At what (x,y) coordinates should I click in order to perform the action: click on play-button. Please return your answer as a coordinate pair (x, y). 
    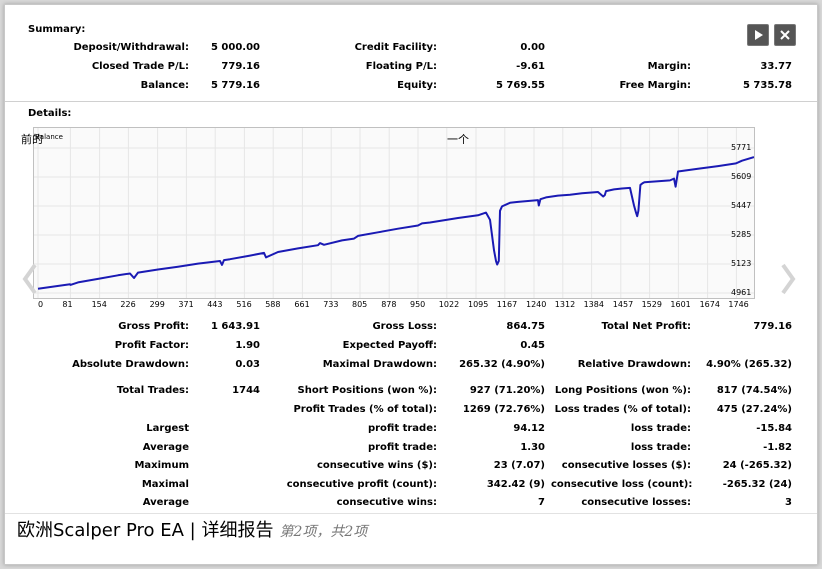
    Looking at the image, I should click on (758, 35).